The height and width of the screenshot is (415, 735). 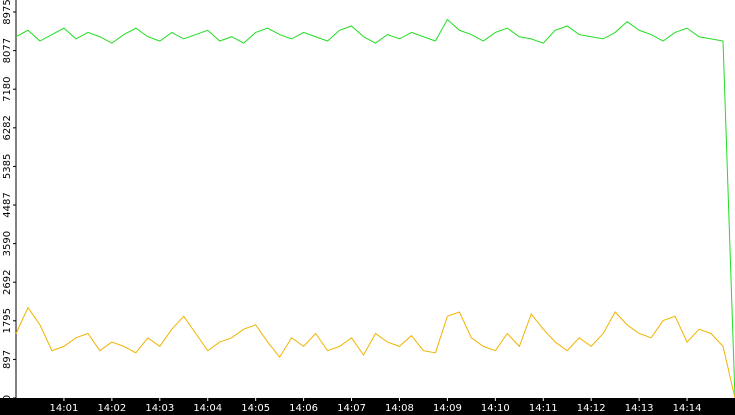 What do you see at coordinates (351, 408) in the screenshot?
I see `x-tick-label: 14:07` at bounding box center [351, 408].